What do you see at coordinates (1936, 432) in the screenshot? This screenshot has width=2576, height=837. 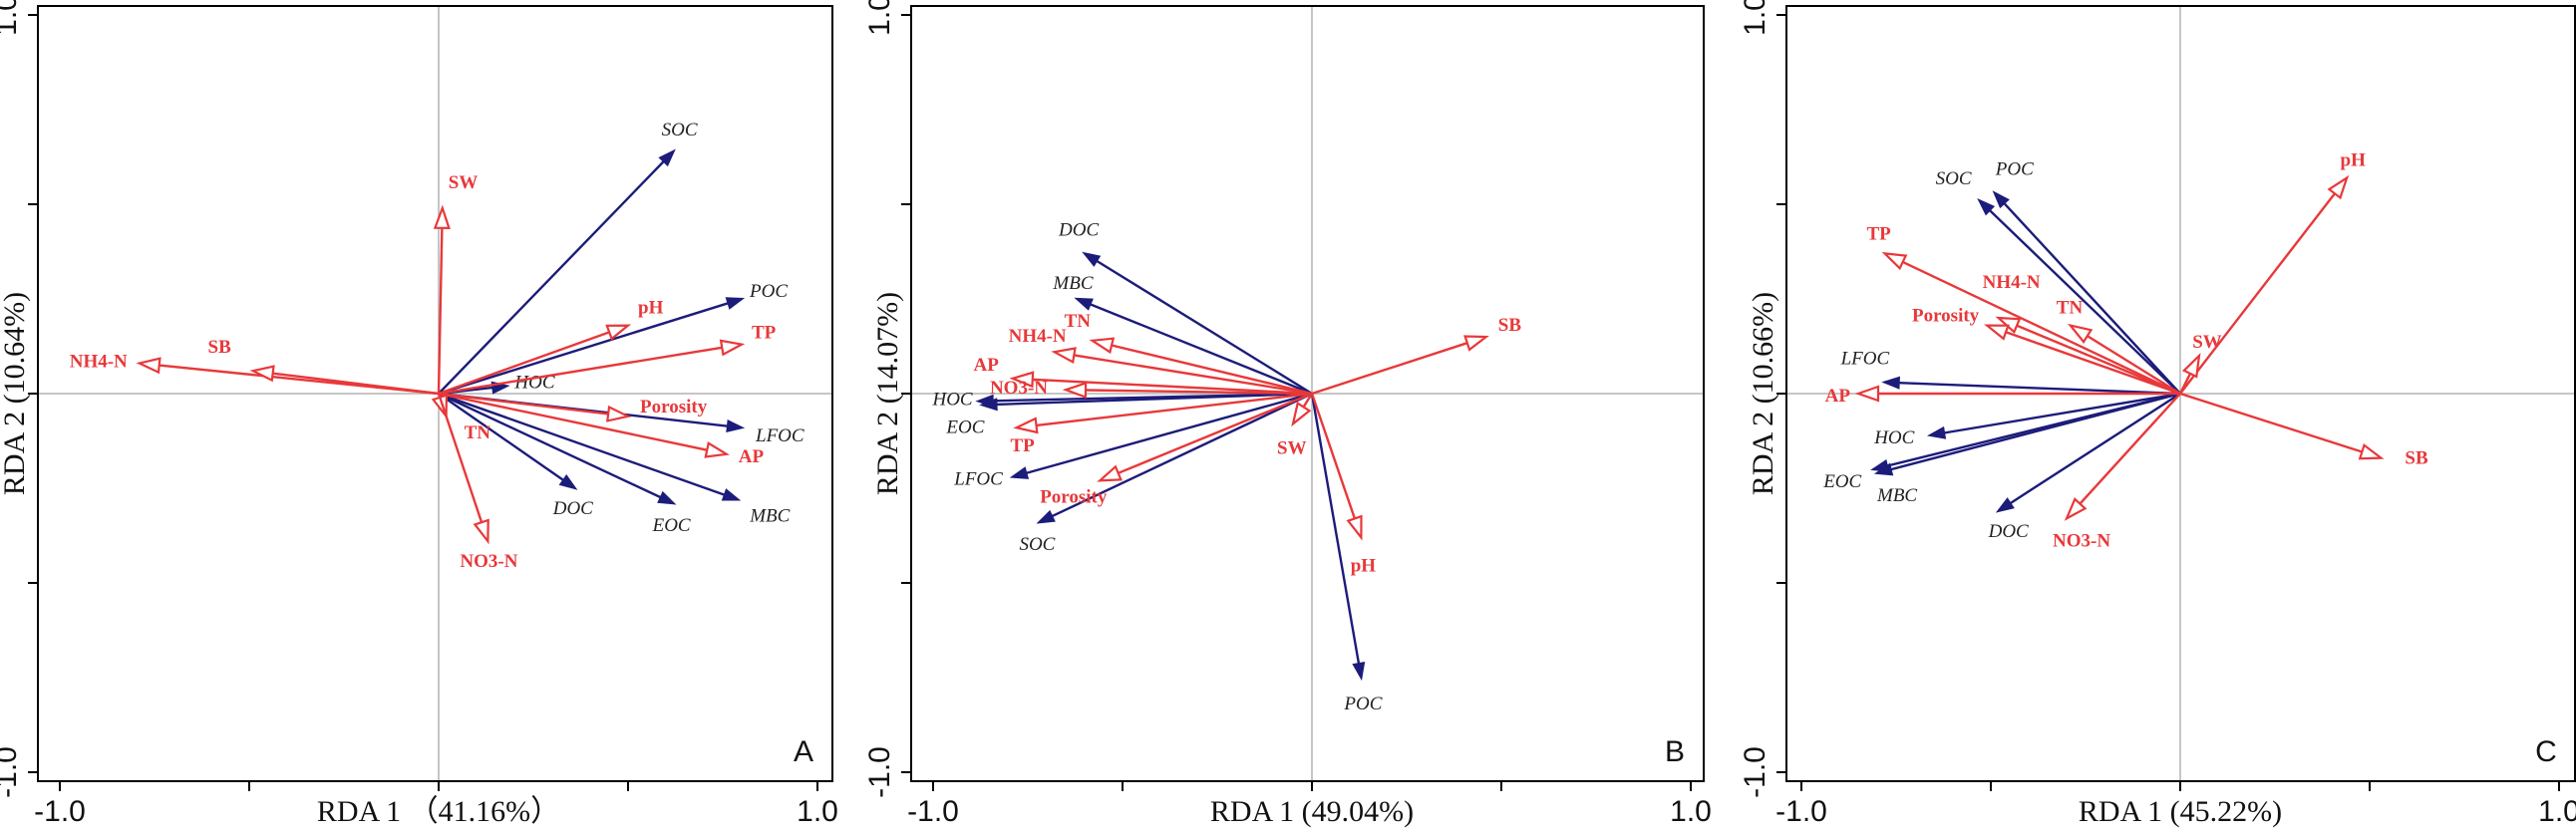 I see `response-vector-hoc-head` at bounding box center [1936, 432].